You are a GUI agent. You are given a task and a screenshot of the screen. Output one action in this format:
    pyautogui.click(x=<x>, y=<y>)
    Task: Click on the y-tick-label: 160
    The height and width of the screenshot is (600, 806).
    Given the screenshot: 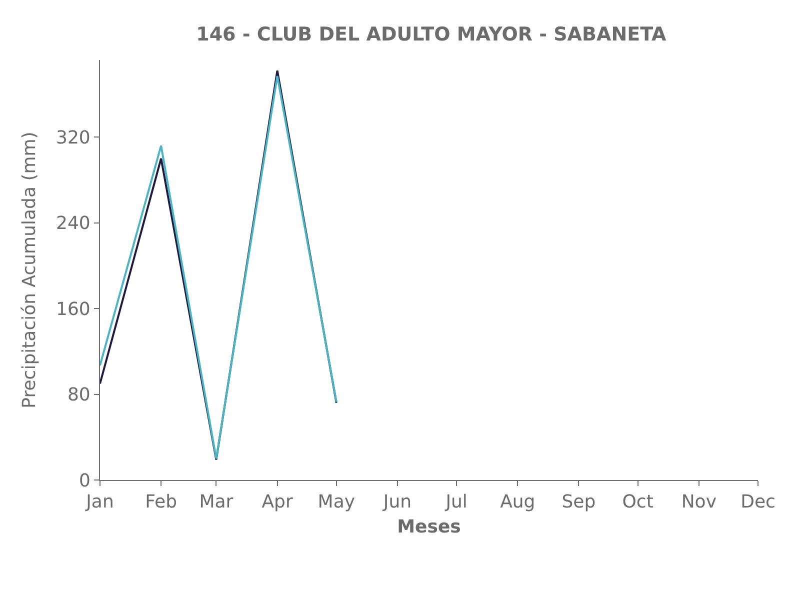 What is the action you would take?
    pyautogui.click(x=73, y=309)
    